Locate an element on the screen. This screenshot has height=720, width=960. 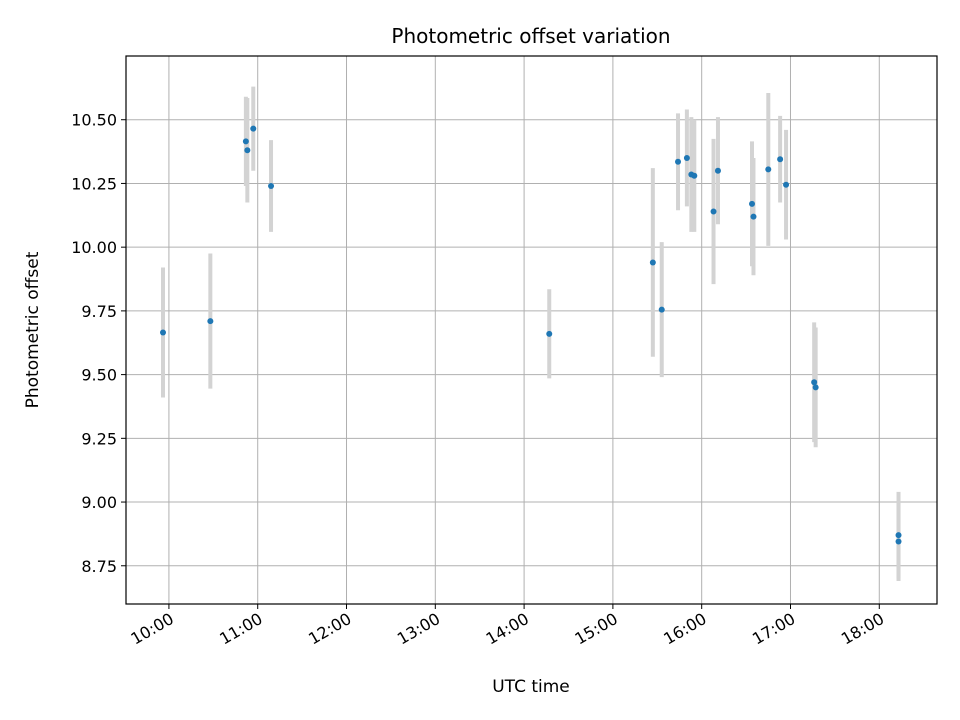
y-tick-label: 10.50 is located at coordinates (94, 120).